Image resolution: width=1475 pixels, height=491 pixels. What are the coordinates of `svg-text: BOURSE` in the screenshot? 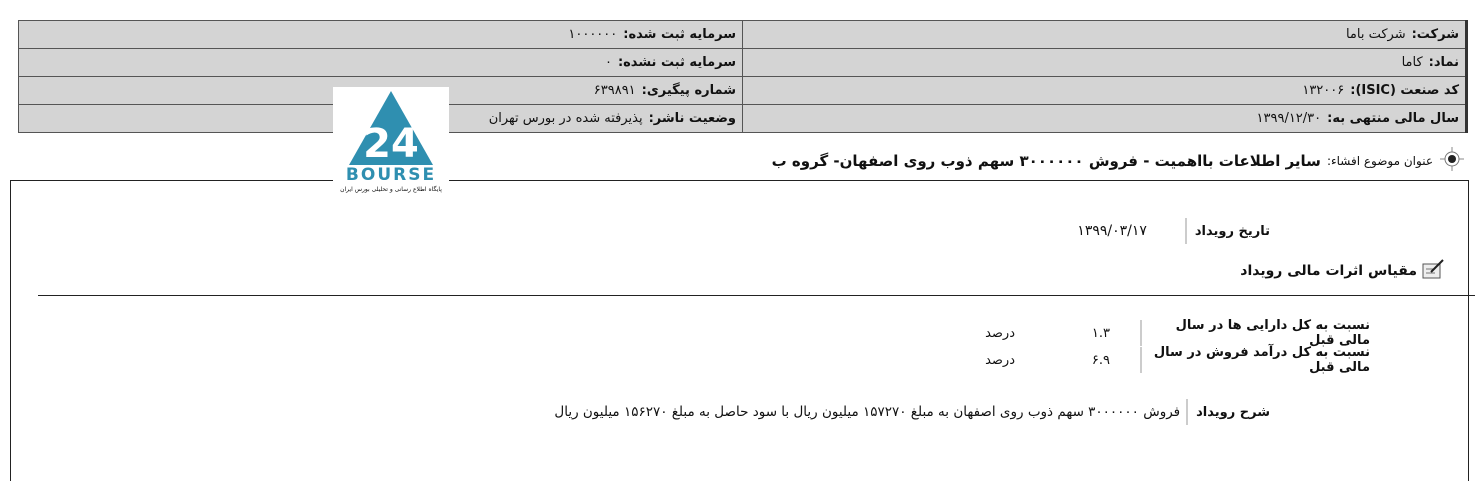 It's located at (391, 175).